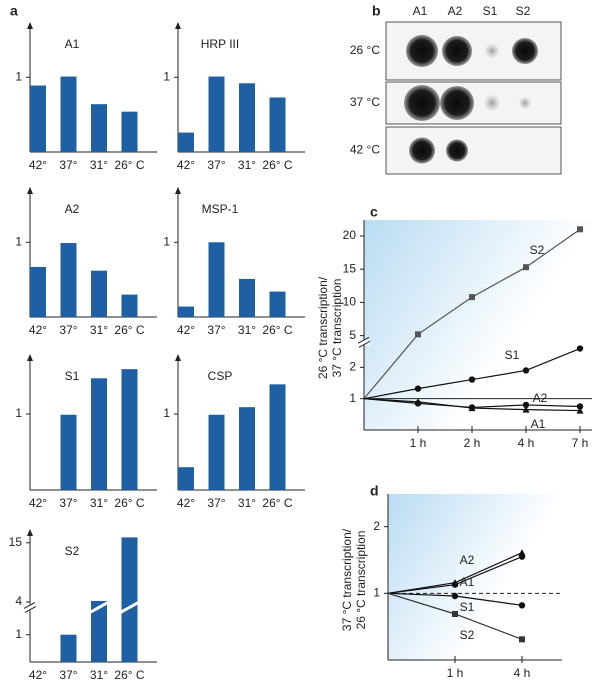 This screenshot has width=600, height=695. I want to click on axis-break-gap, so click(30, 607).